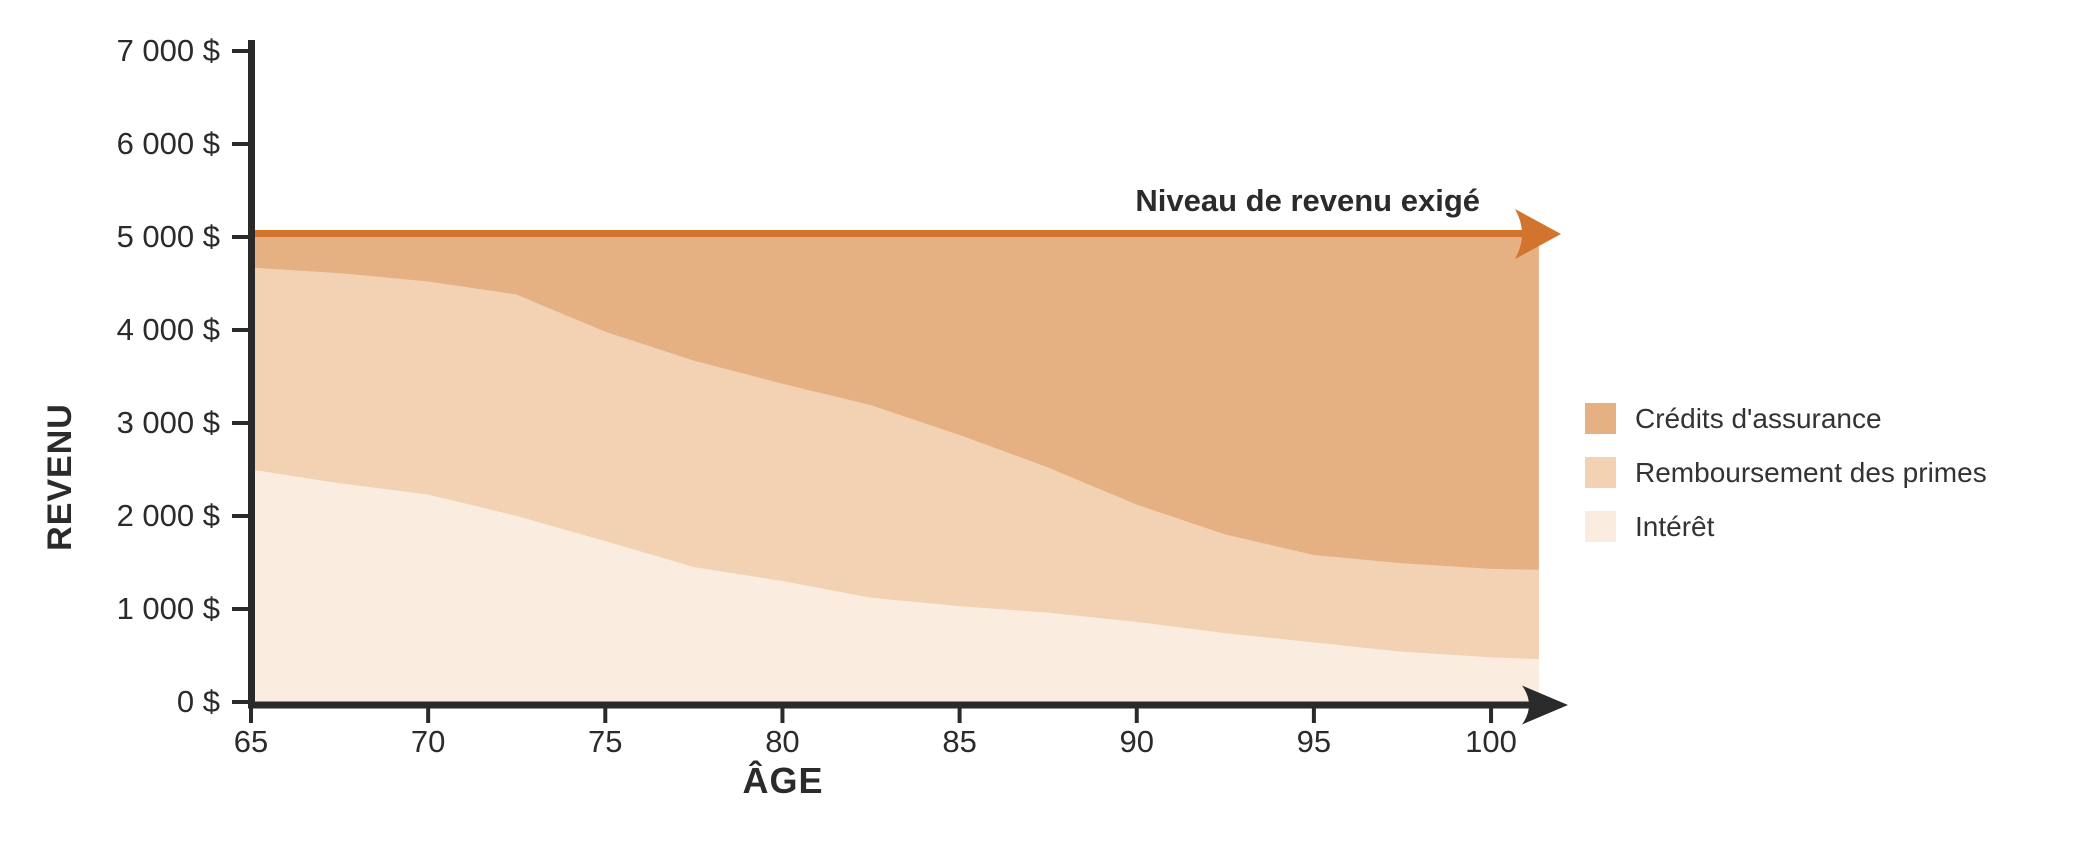 This screenshot has height=848, width=2076. What do you see at coordinates (897, 705) in the screenshot?
I see `x-axis-line` at bounding box center [897, 705].